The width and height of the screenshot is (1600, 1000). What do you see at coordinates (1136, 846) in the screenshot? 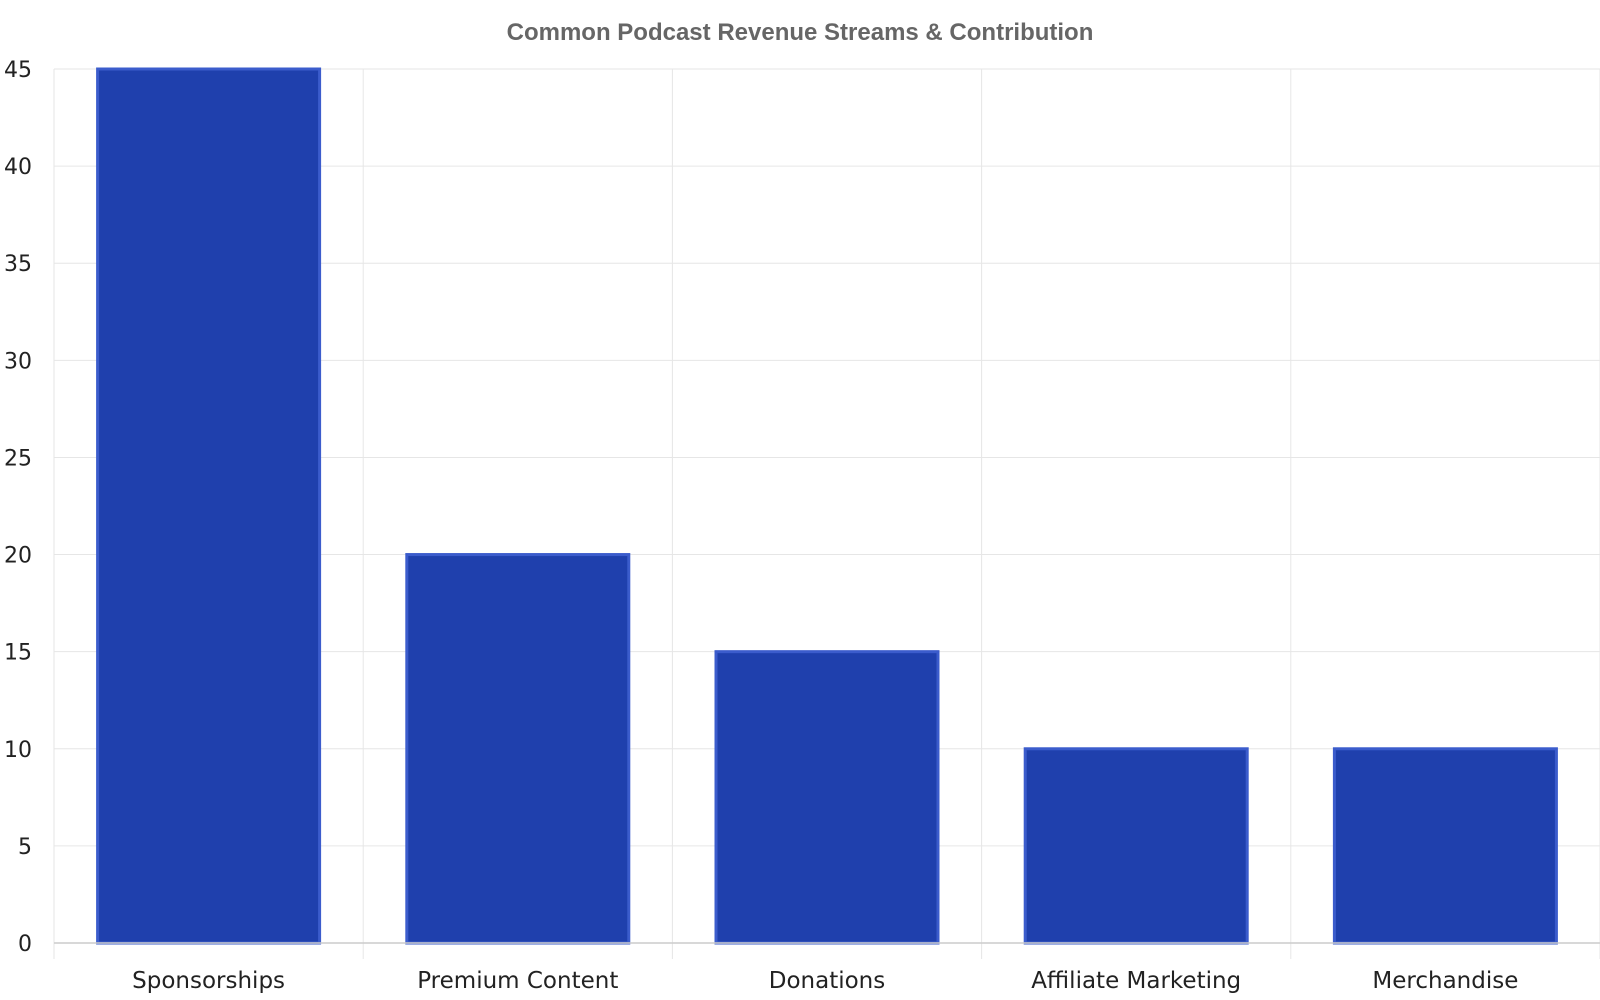
I see `bar-affiliate-marketing` at bounding box center [1136, 846].